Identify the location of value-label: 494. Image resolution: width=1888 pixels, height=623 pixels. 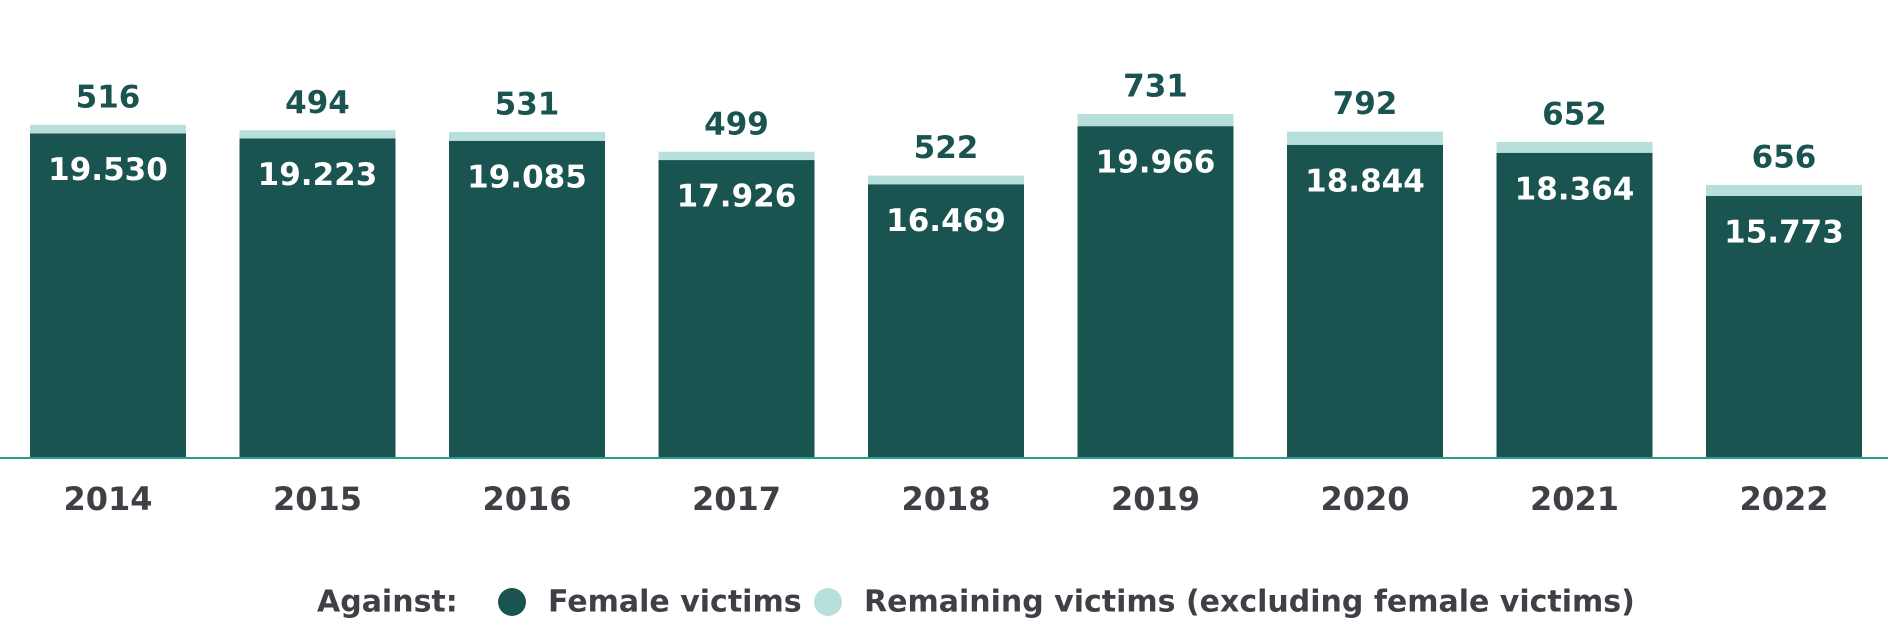
(317, 103).